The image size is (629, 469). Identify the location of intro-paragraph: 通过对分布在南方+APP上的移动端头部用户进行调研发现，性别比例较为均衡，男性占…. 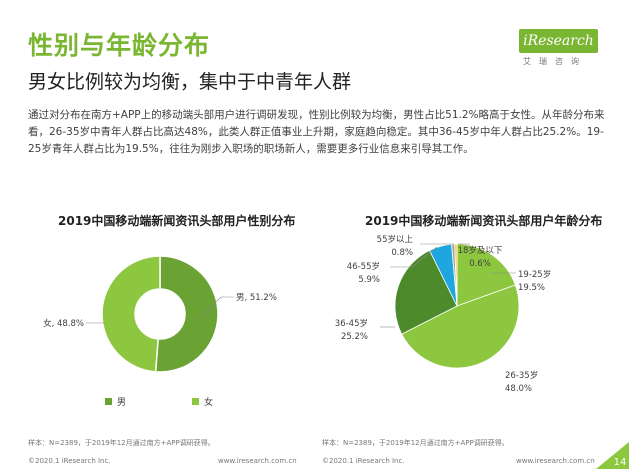
(316, 132).